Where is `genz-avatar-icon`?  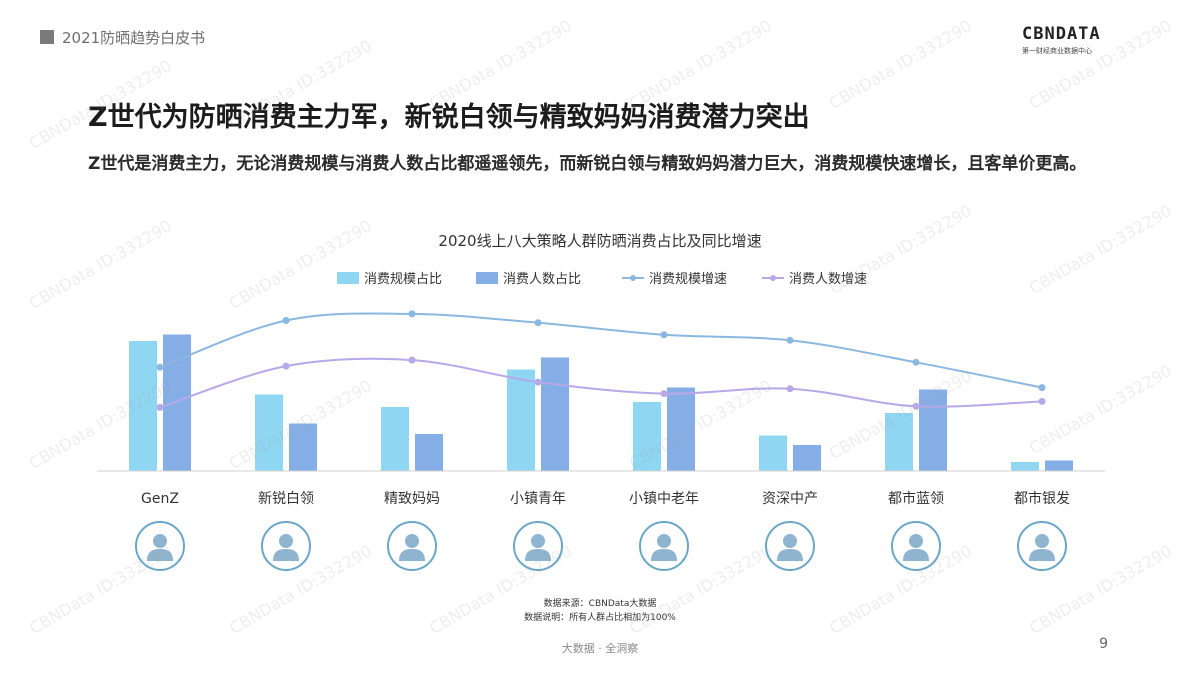
genz-avatar-icon is located at coordinates (160, 546).